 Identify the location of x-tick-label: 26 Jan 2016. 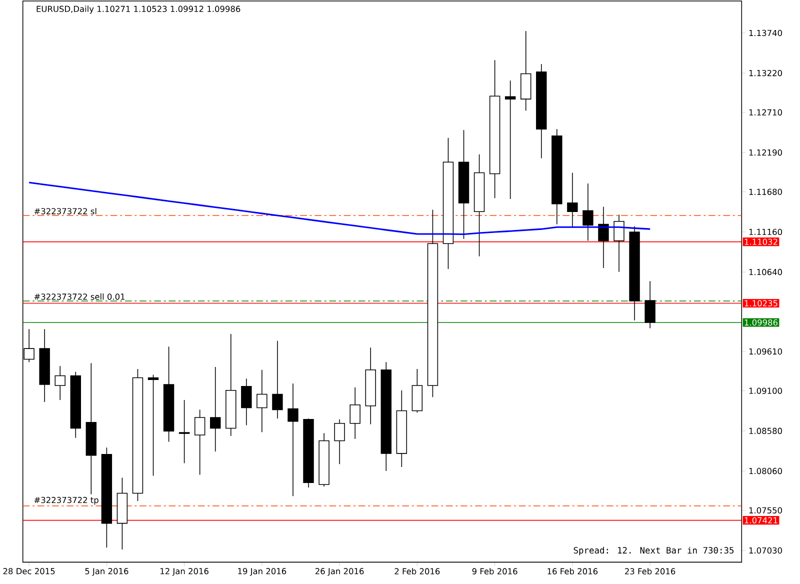
(339, 572).